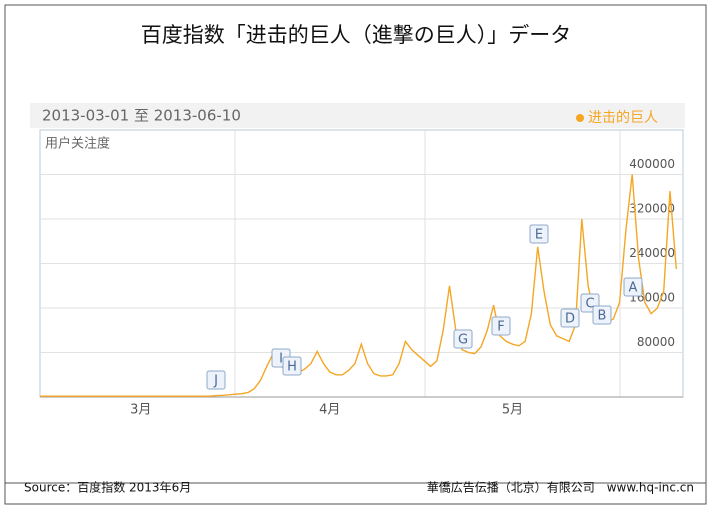  Describe the element at coordinates (512, 410) in the screenshot. I see `x-tick-label: 5月` at that location.